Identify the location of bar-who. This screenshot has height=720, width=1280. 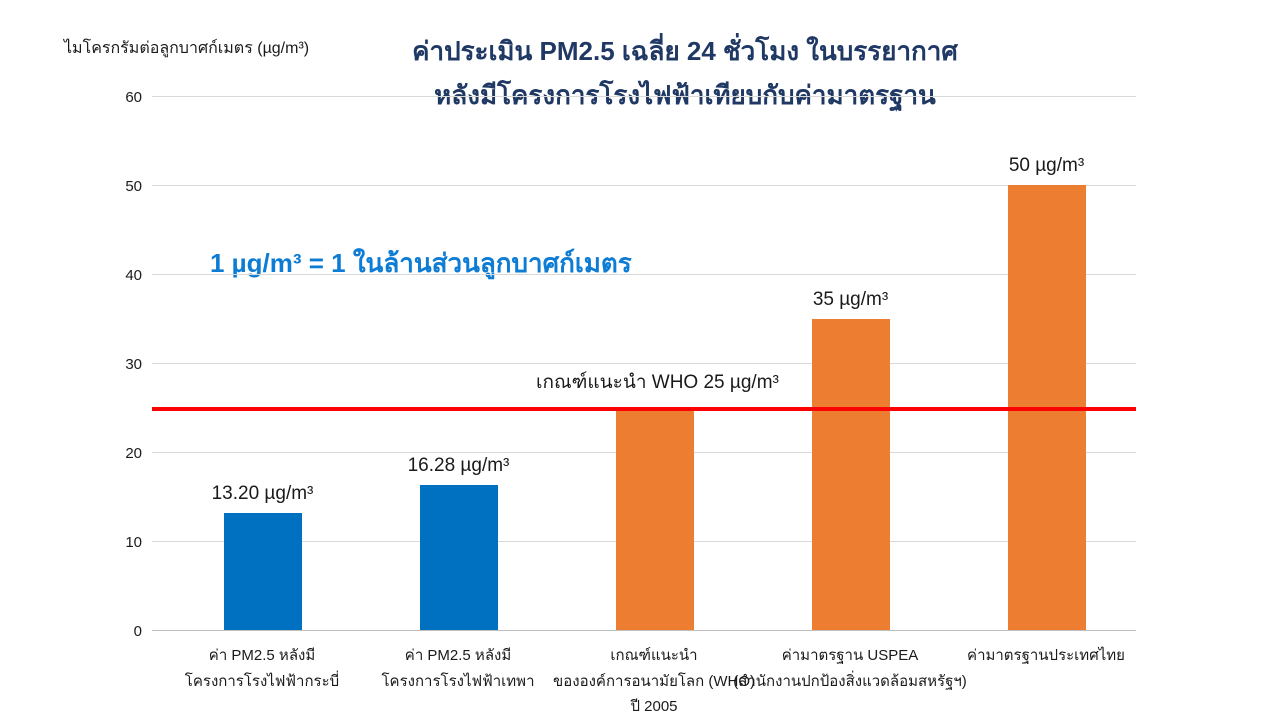
(654, 518).